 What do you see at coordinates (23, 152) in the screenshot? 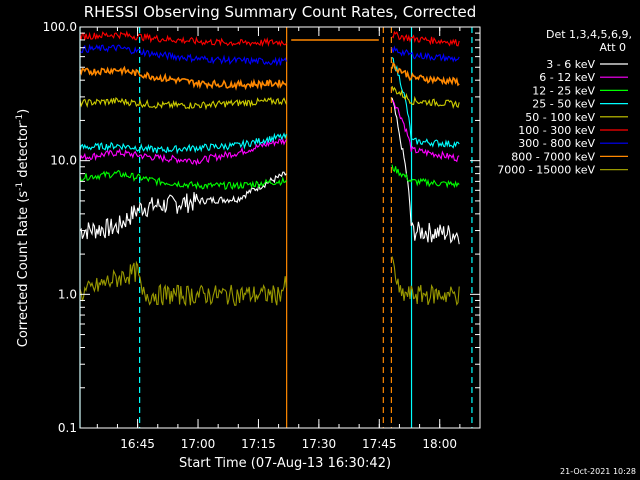
I see `y-axis-label-part2: detector` at bounding box center [23, 152].